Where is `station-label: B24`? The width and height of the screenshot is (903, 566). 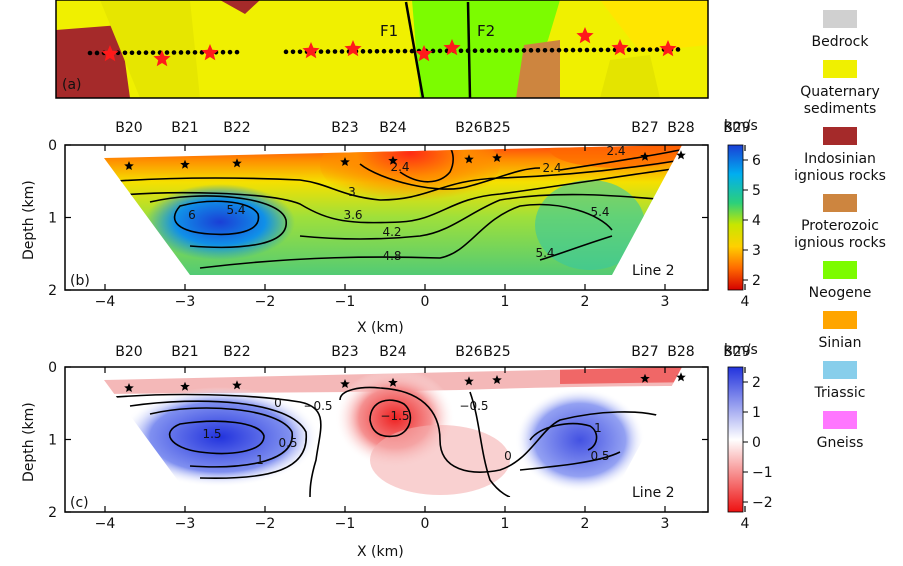 station-label: B24 is located at coordinates (393, 352).